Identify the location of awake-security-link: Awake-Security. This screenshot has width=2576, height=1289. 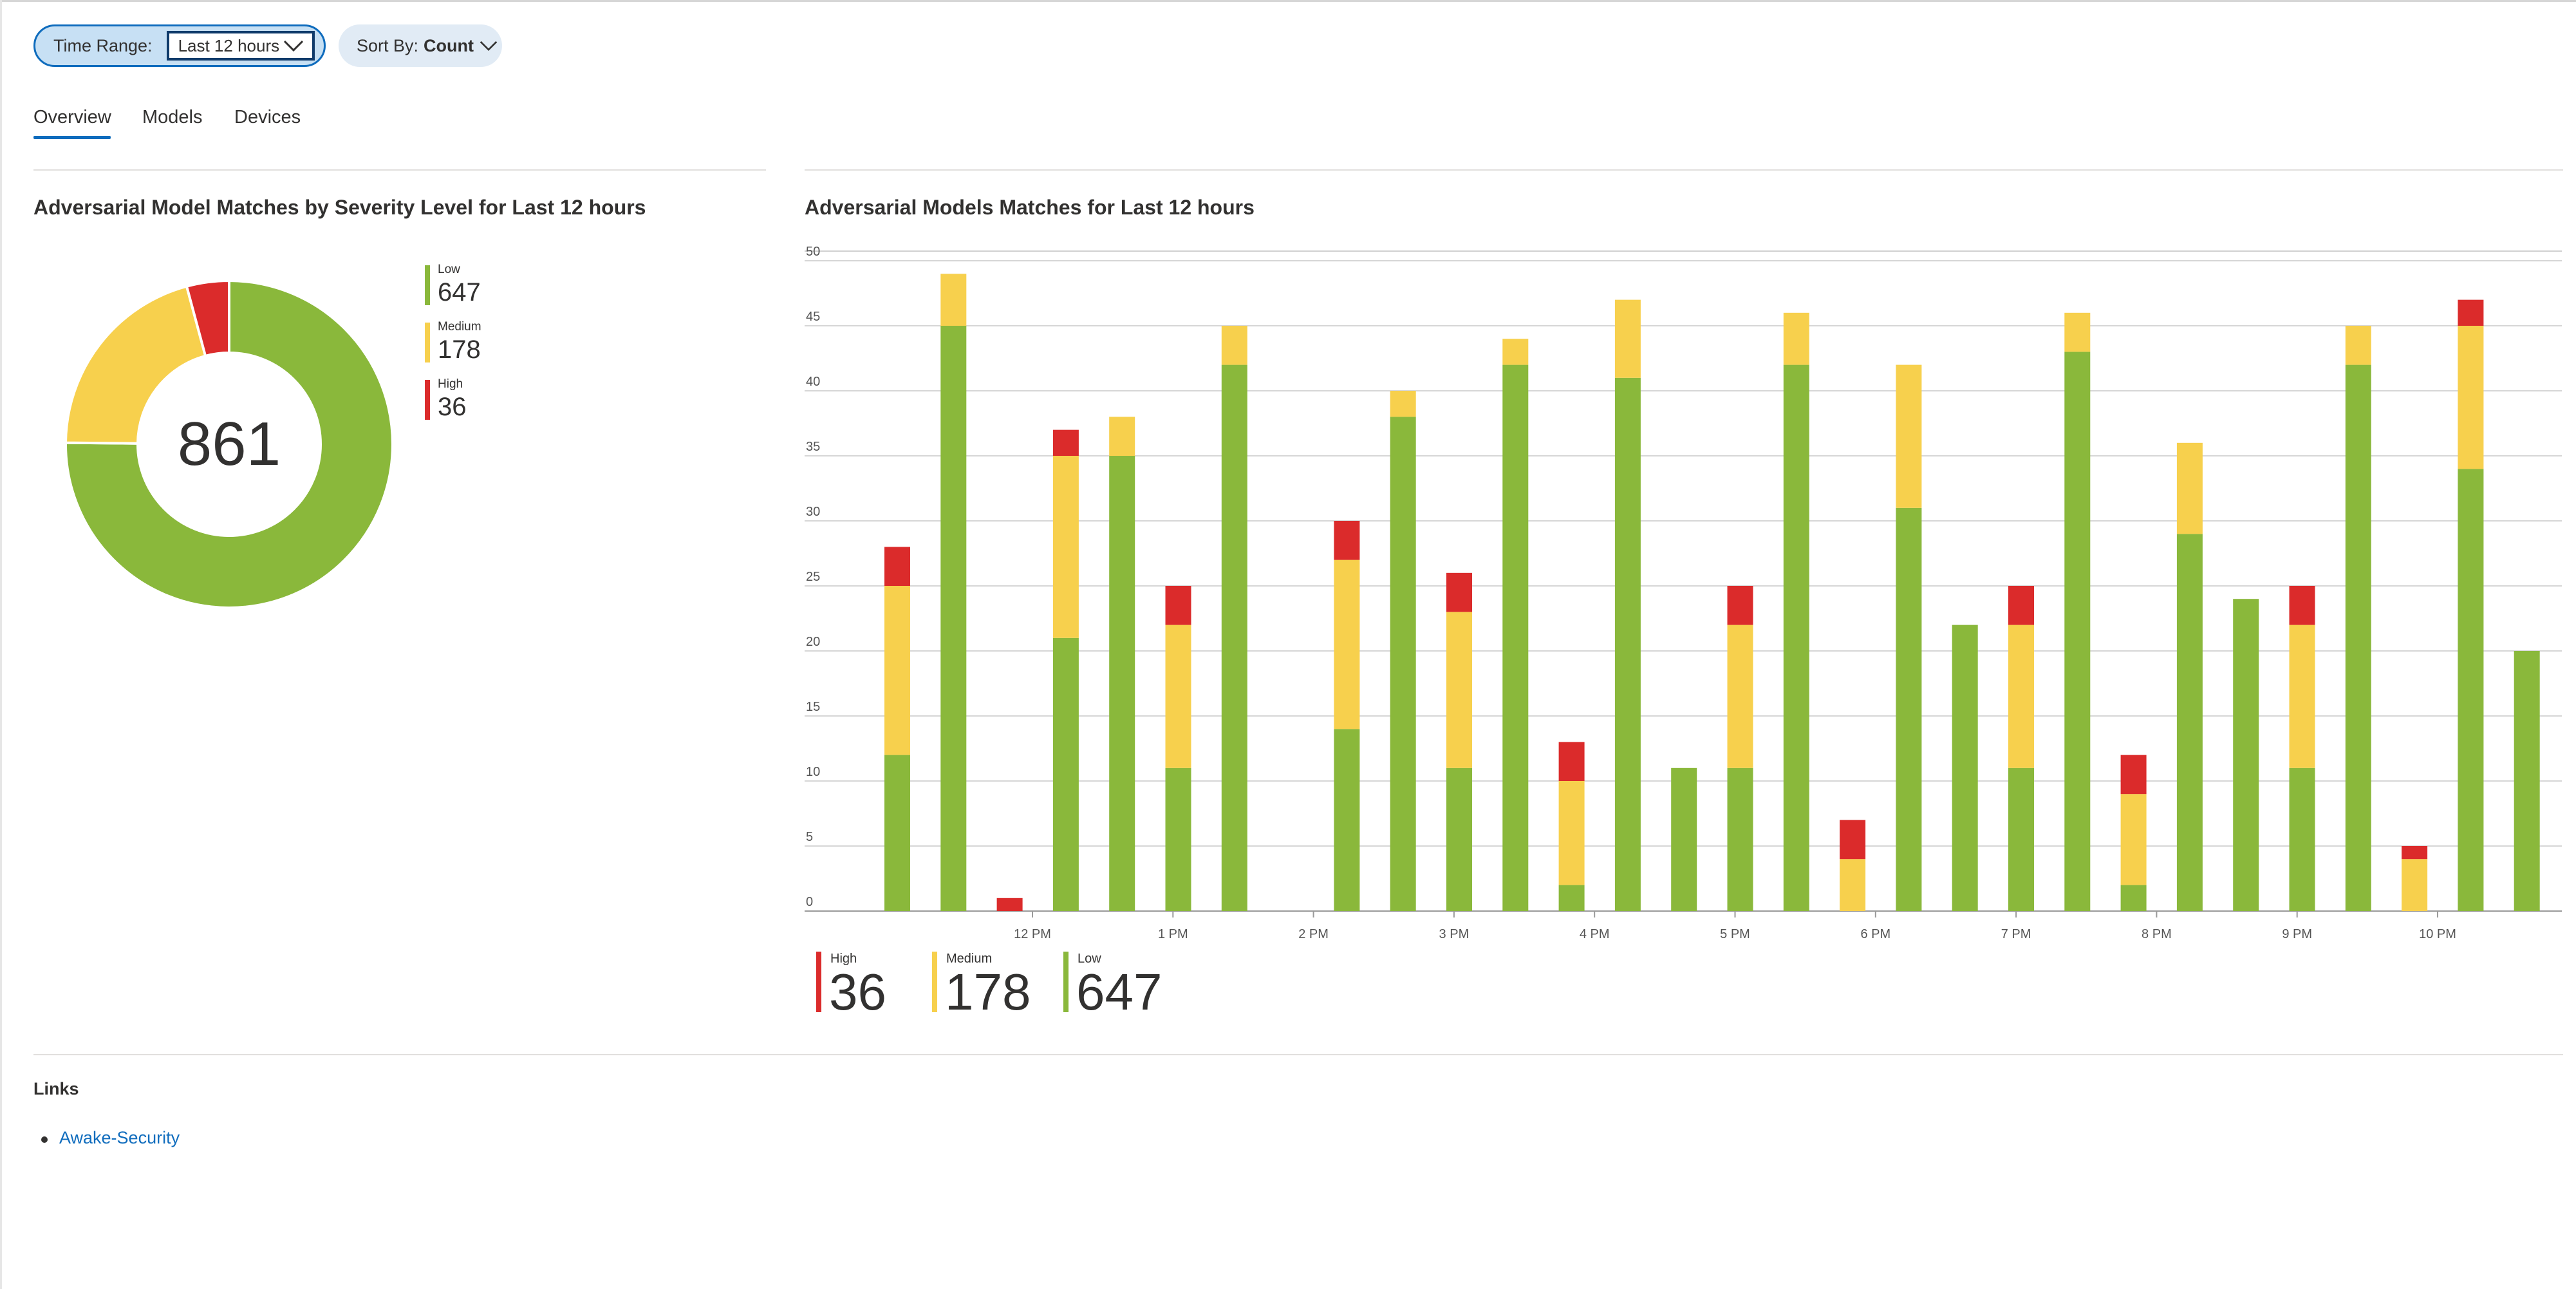
(119, 1138).